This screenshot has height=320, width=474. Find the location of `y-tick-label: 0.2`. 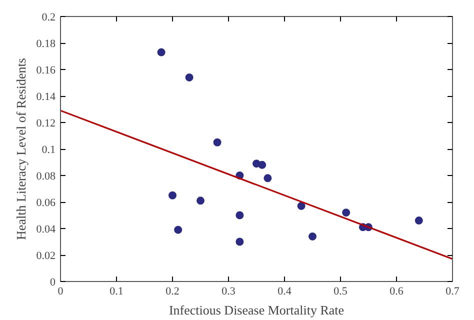

y-tick-label: 0.2 is located at coordinates (49, 18).